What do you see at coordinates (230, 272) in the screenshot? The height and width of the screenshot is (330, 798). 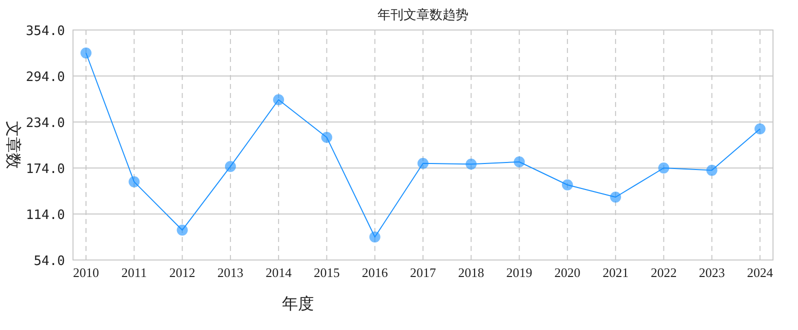 I see `x-tick-label: 2013` at bounding box center [230, 272].